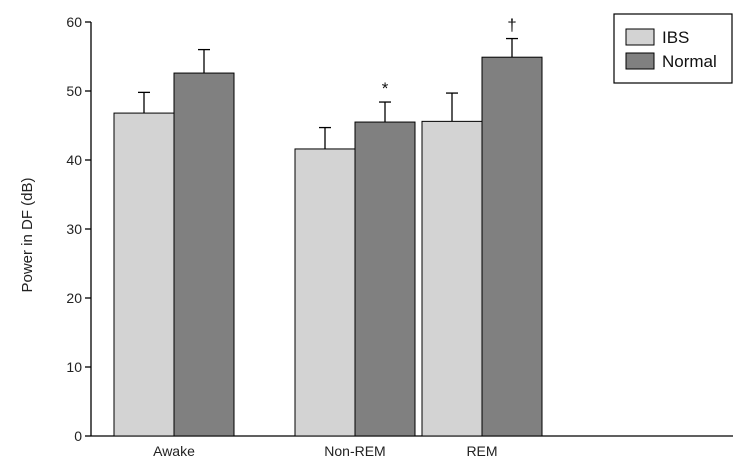 This screenshot has width=735, height=460. I want to click on legend-box, so click(673, 48).